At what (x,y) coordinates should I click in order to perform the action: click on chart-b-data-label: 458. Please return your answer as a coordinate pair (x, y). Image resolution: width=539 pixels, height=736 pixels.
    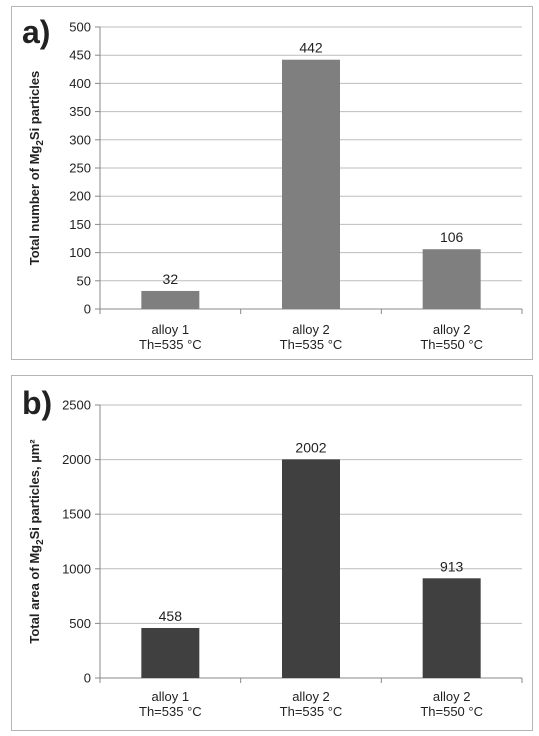
    Looking at the image, I should click on (171, 616).